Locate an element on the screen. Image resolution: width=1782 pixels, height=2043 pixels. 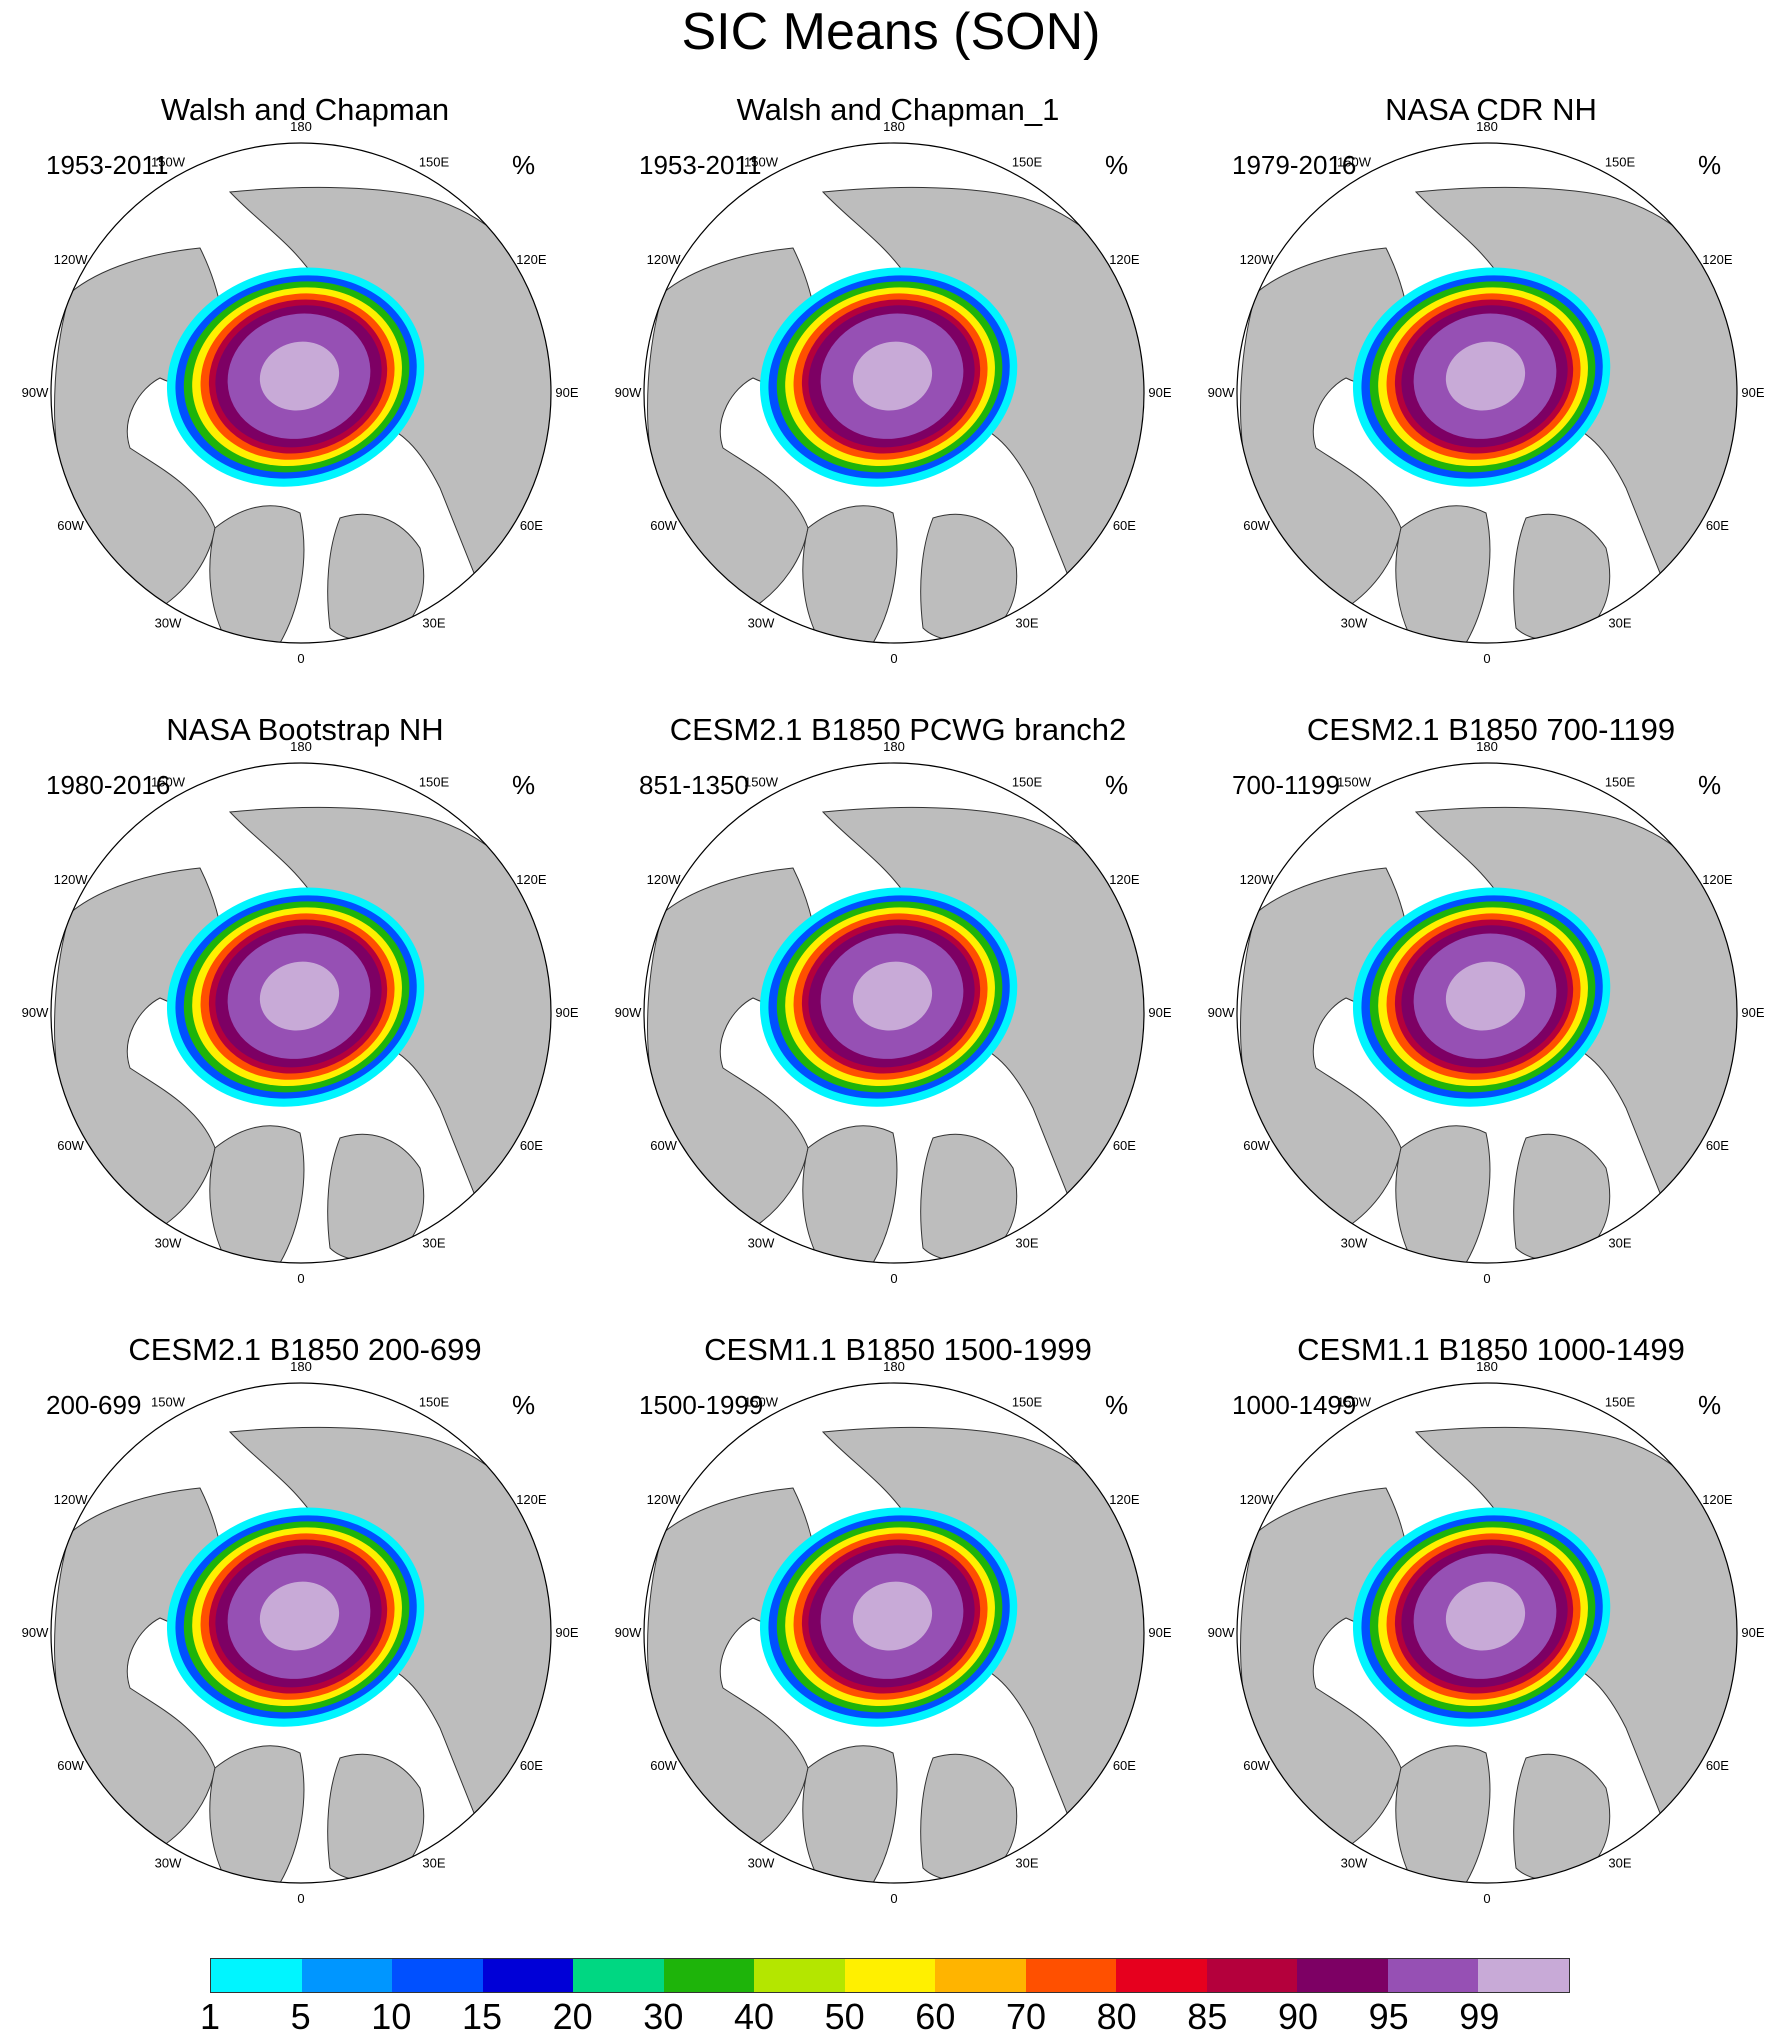
colorbar-label: 90 is located at coordinates (1298, 2016).